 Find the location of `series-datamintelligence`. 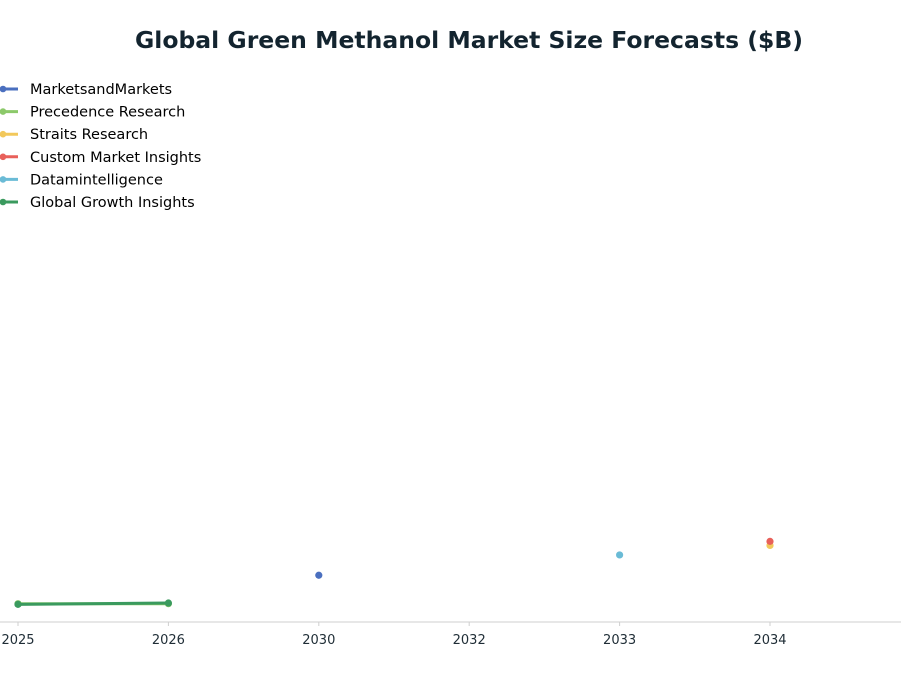

series-datamintelligence is located at coordinates (620, 555).